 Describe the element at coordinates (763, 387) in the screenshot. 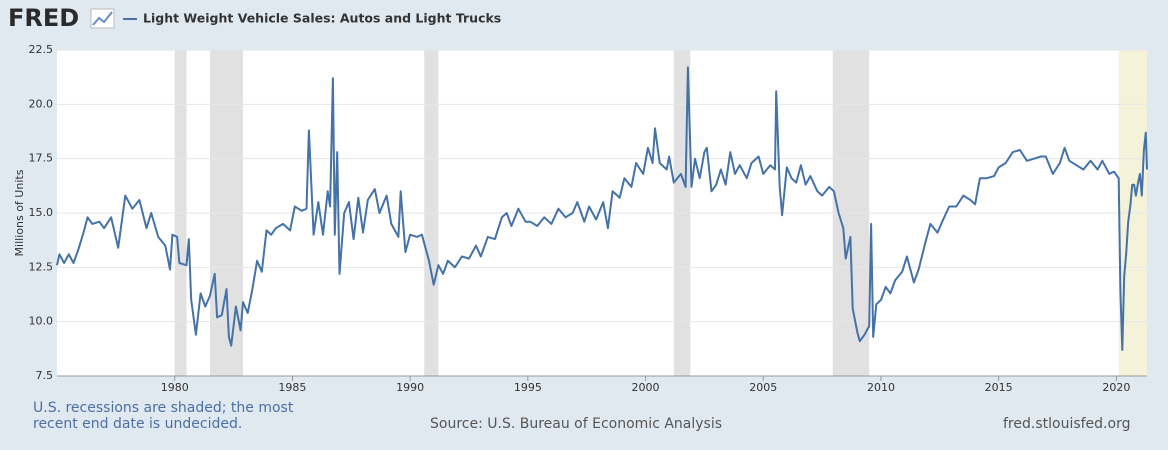

I see `x-tick-label: 2005` at that location.